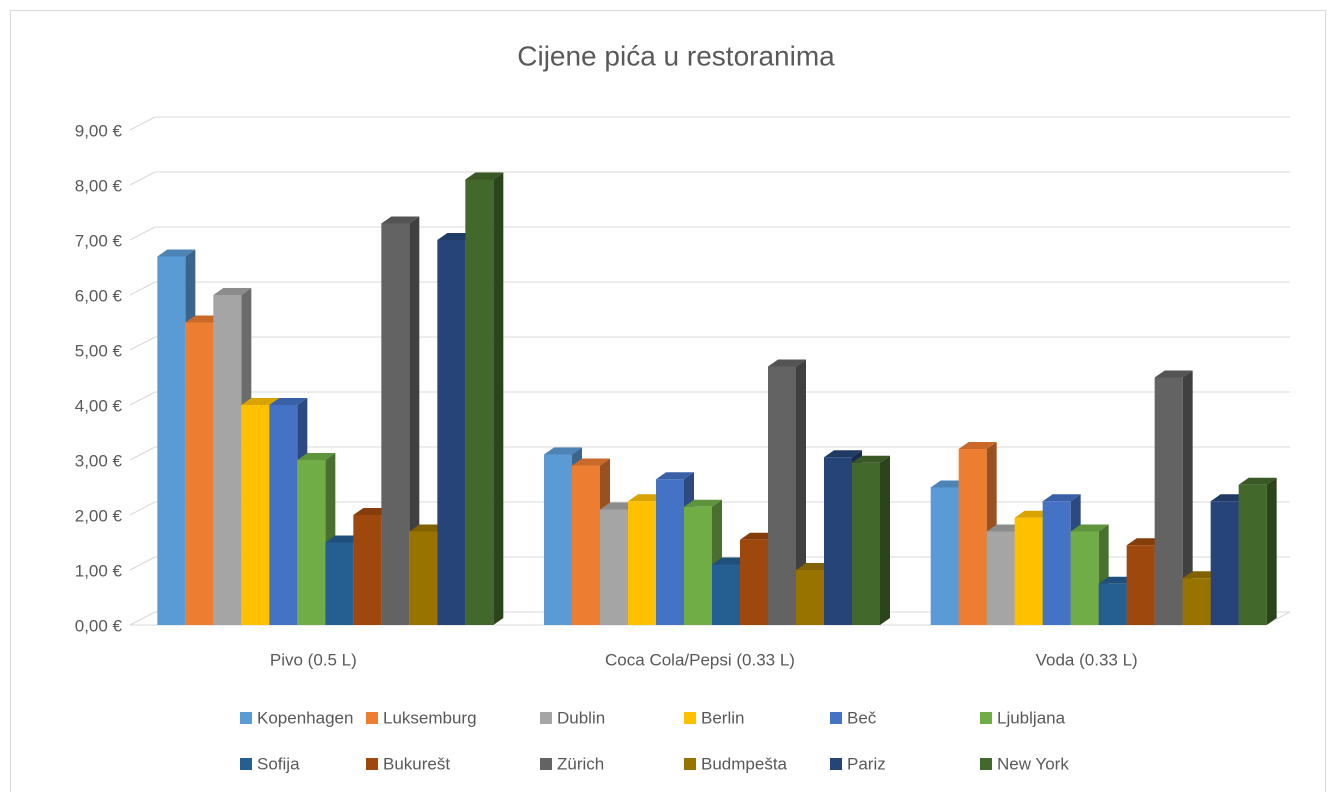  I want to click on y-tick-label: 6,00 €, so click(99, 295).